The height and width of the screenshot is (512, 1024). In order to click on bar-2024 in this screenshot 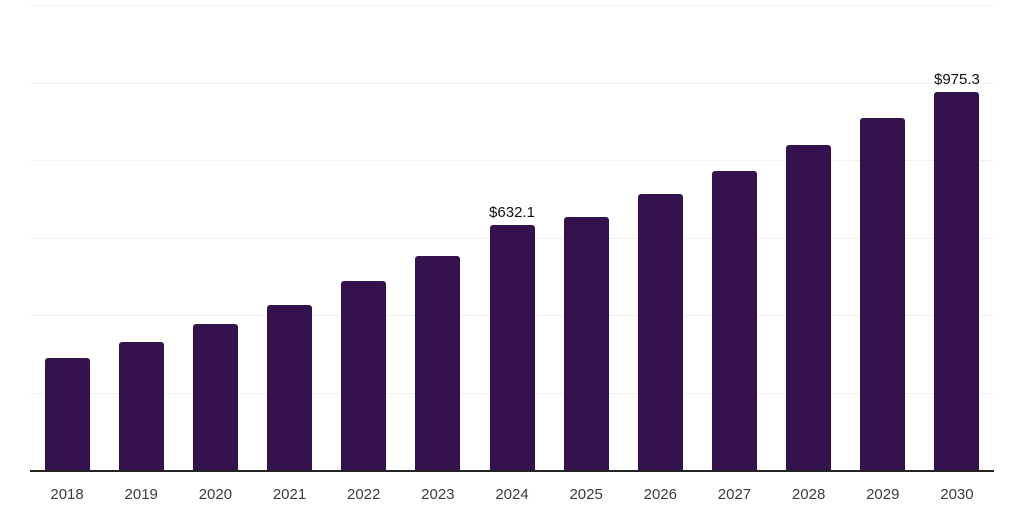, I will do `click(512, 347)`.